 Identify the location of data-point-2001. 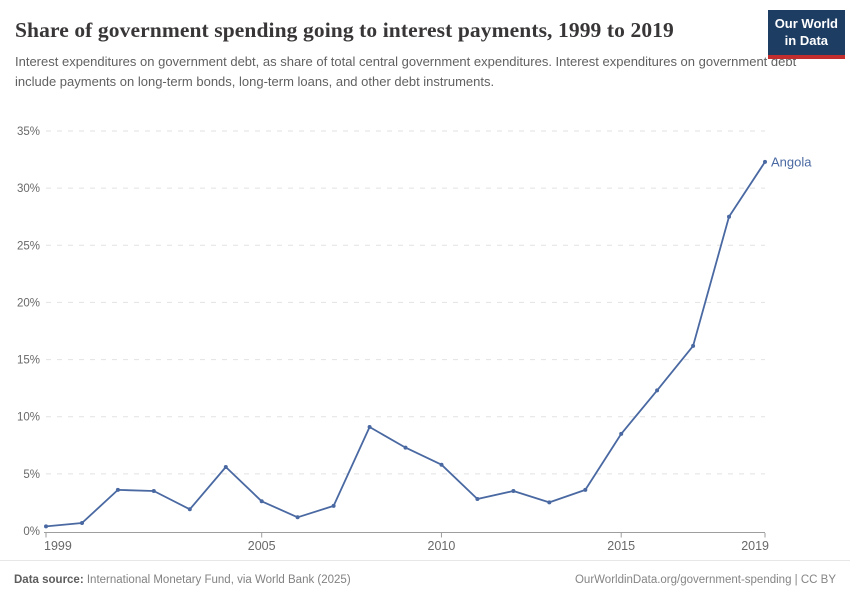
(117, 489).